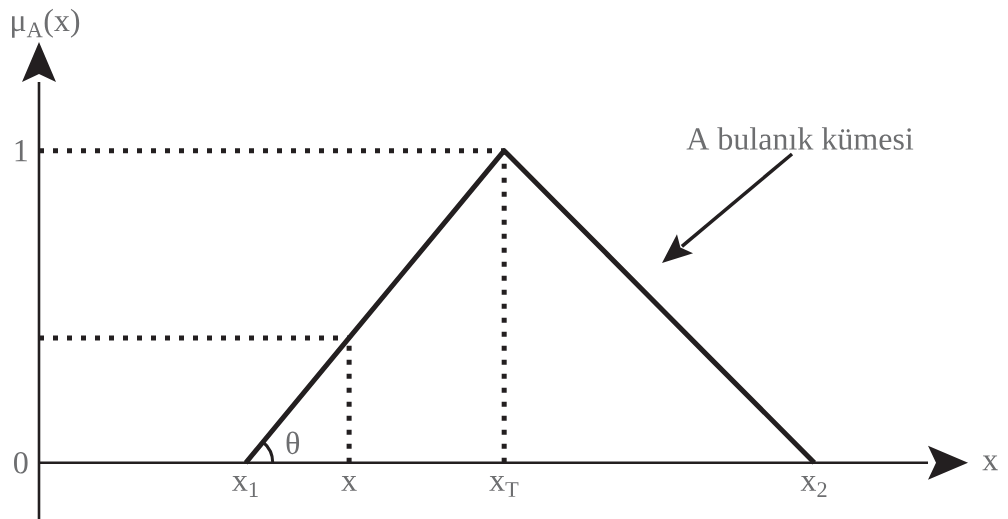 Image resolution: width=1008 pixels, height=519 pixels. Describe the element at coordinates (990, 463) in the screenshot. I see `x-axis-title: x` at that location.